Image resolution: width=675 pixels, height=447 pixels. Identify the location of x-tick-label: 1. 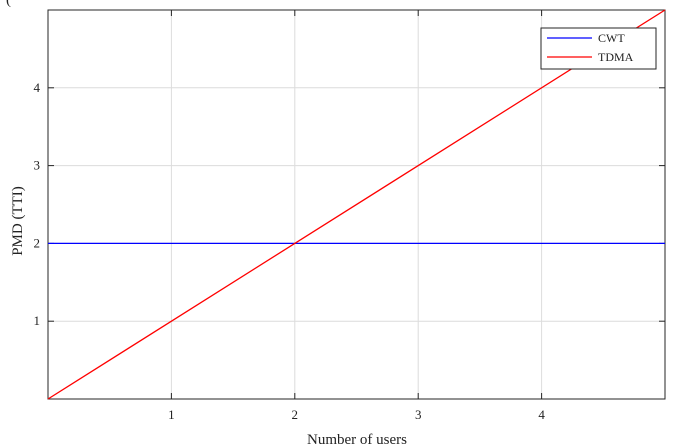
(171, 414).